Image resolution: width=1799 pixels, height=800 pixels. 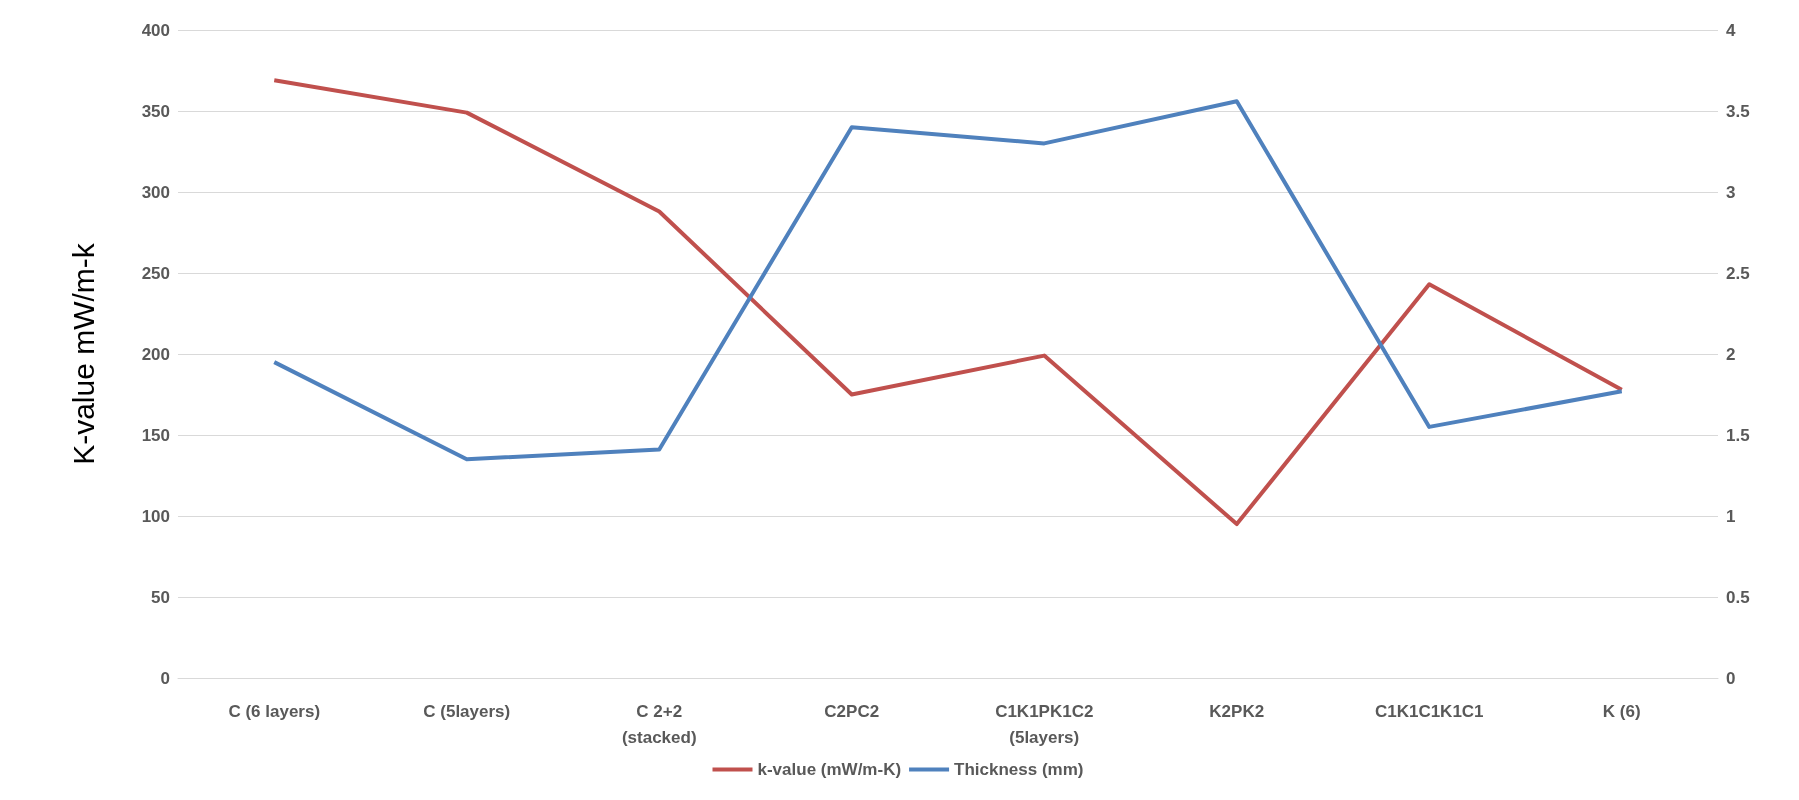 What do you see at coordinates (1621, 711) in the screenshot?
I see `x-tick-label: K (6)` at bounding box center [1621, 711].